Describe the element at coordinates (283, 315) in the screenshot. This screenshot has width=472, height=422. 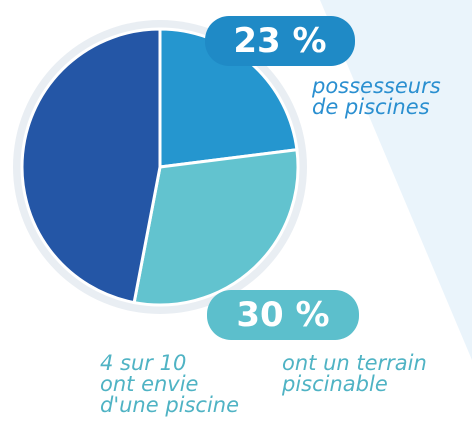
I see `value-badge: 30 %` at that location.